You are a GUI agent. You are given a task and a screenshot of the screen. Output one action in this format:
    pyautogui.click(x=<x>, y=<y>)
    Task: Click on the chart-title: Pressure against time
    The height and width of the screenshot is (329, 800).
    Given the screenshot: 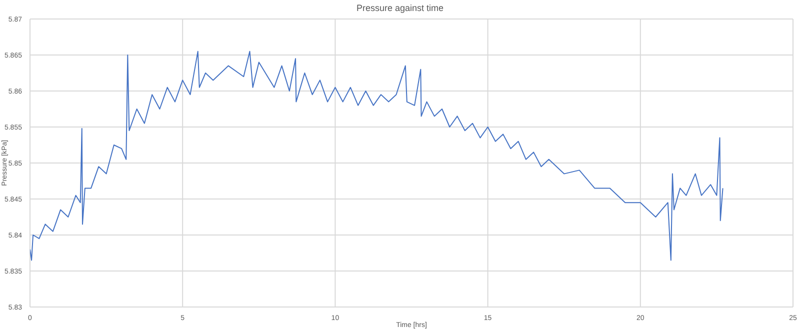 What is the action you would take?
    pyautogui.click(x=400, y=8)
    